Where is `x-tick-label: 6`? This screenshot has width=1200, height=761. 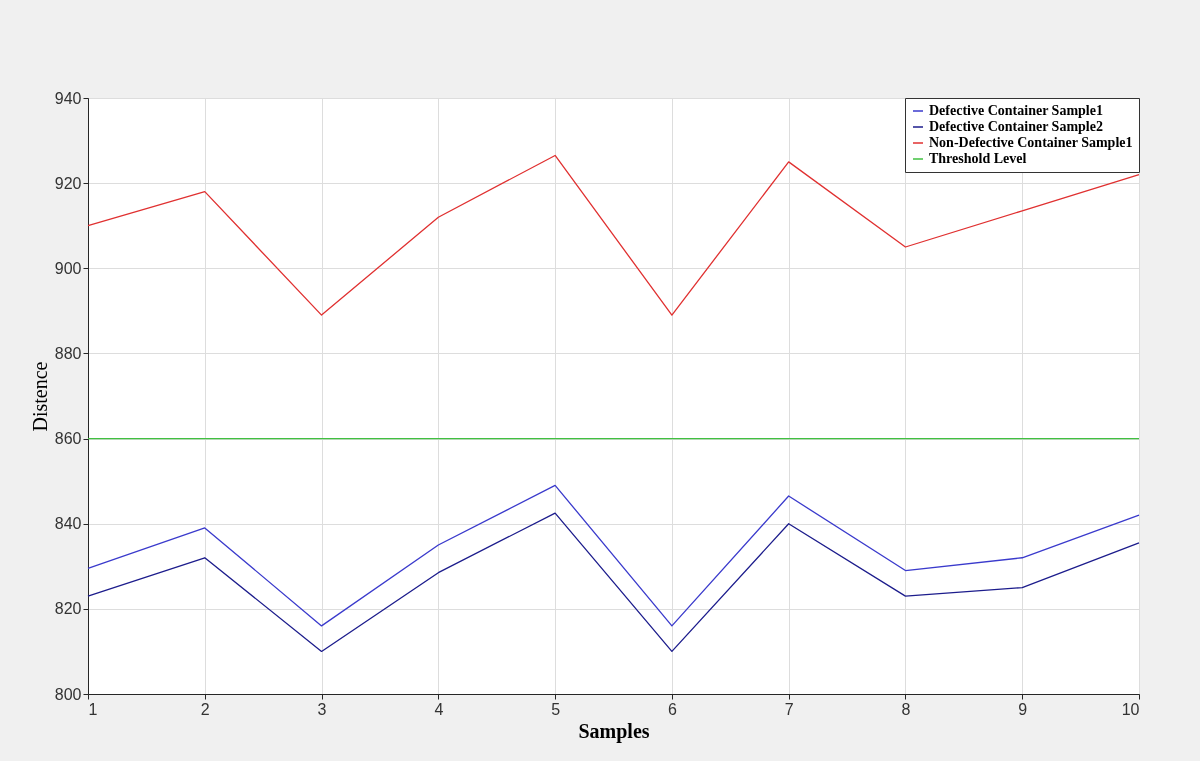 x-tick-label: 6 is located at coordinates (672, 709).